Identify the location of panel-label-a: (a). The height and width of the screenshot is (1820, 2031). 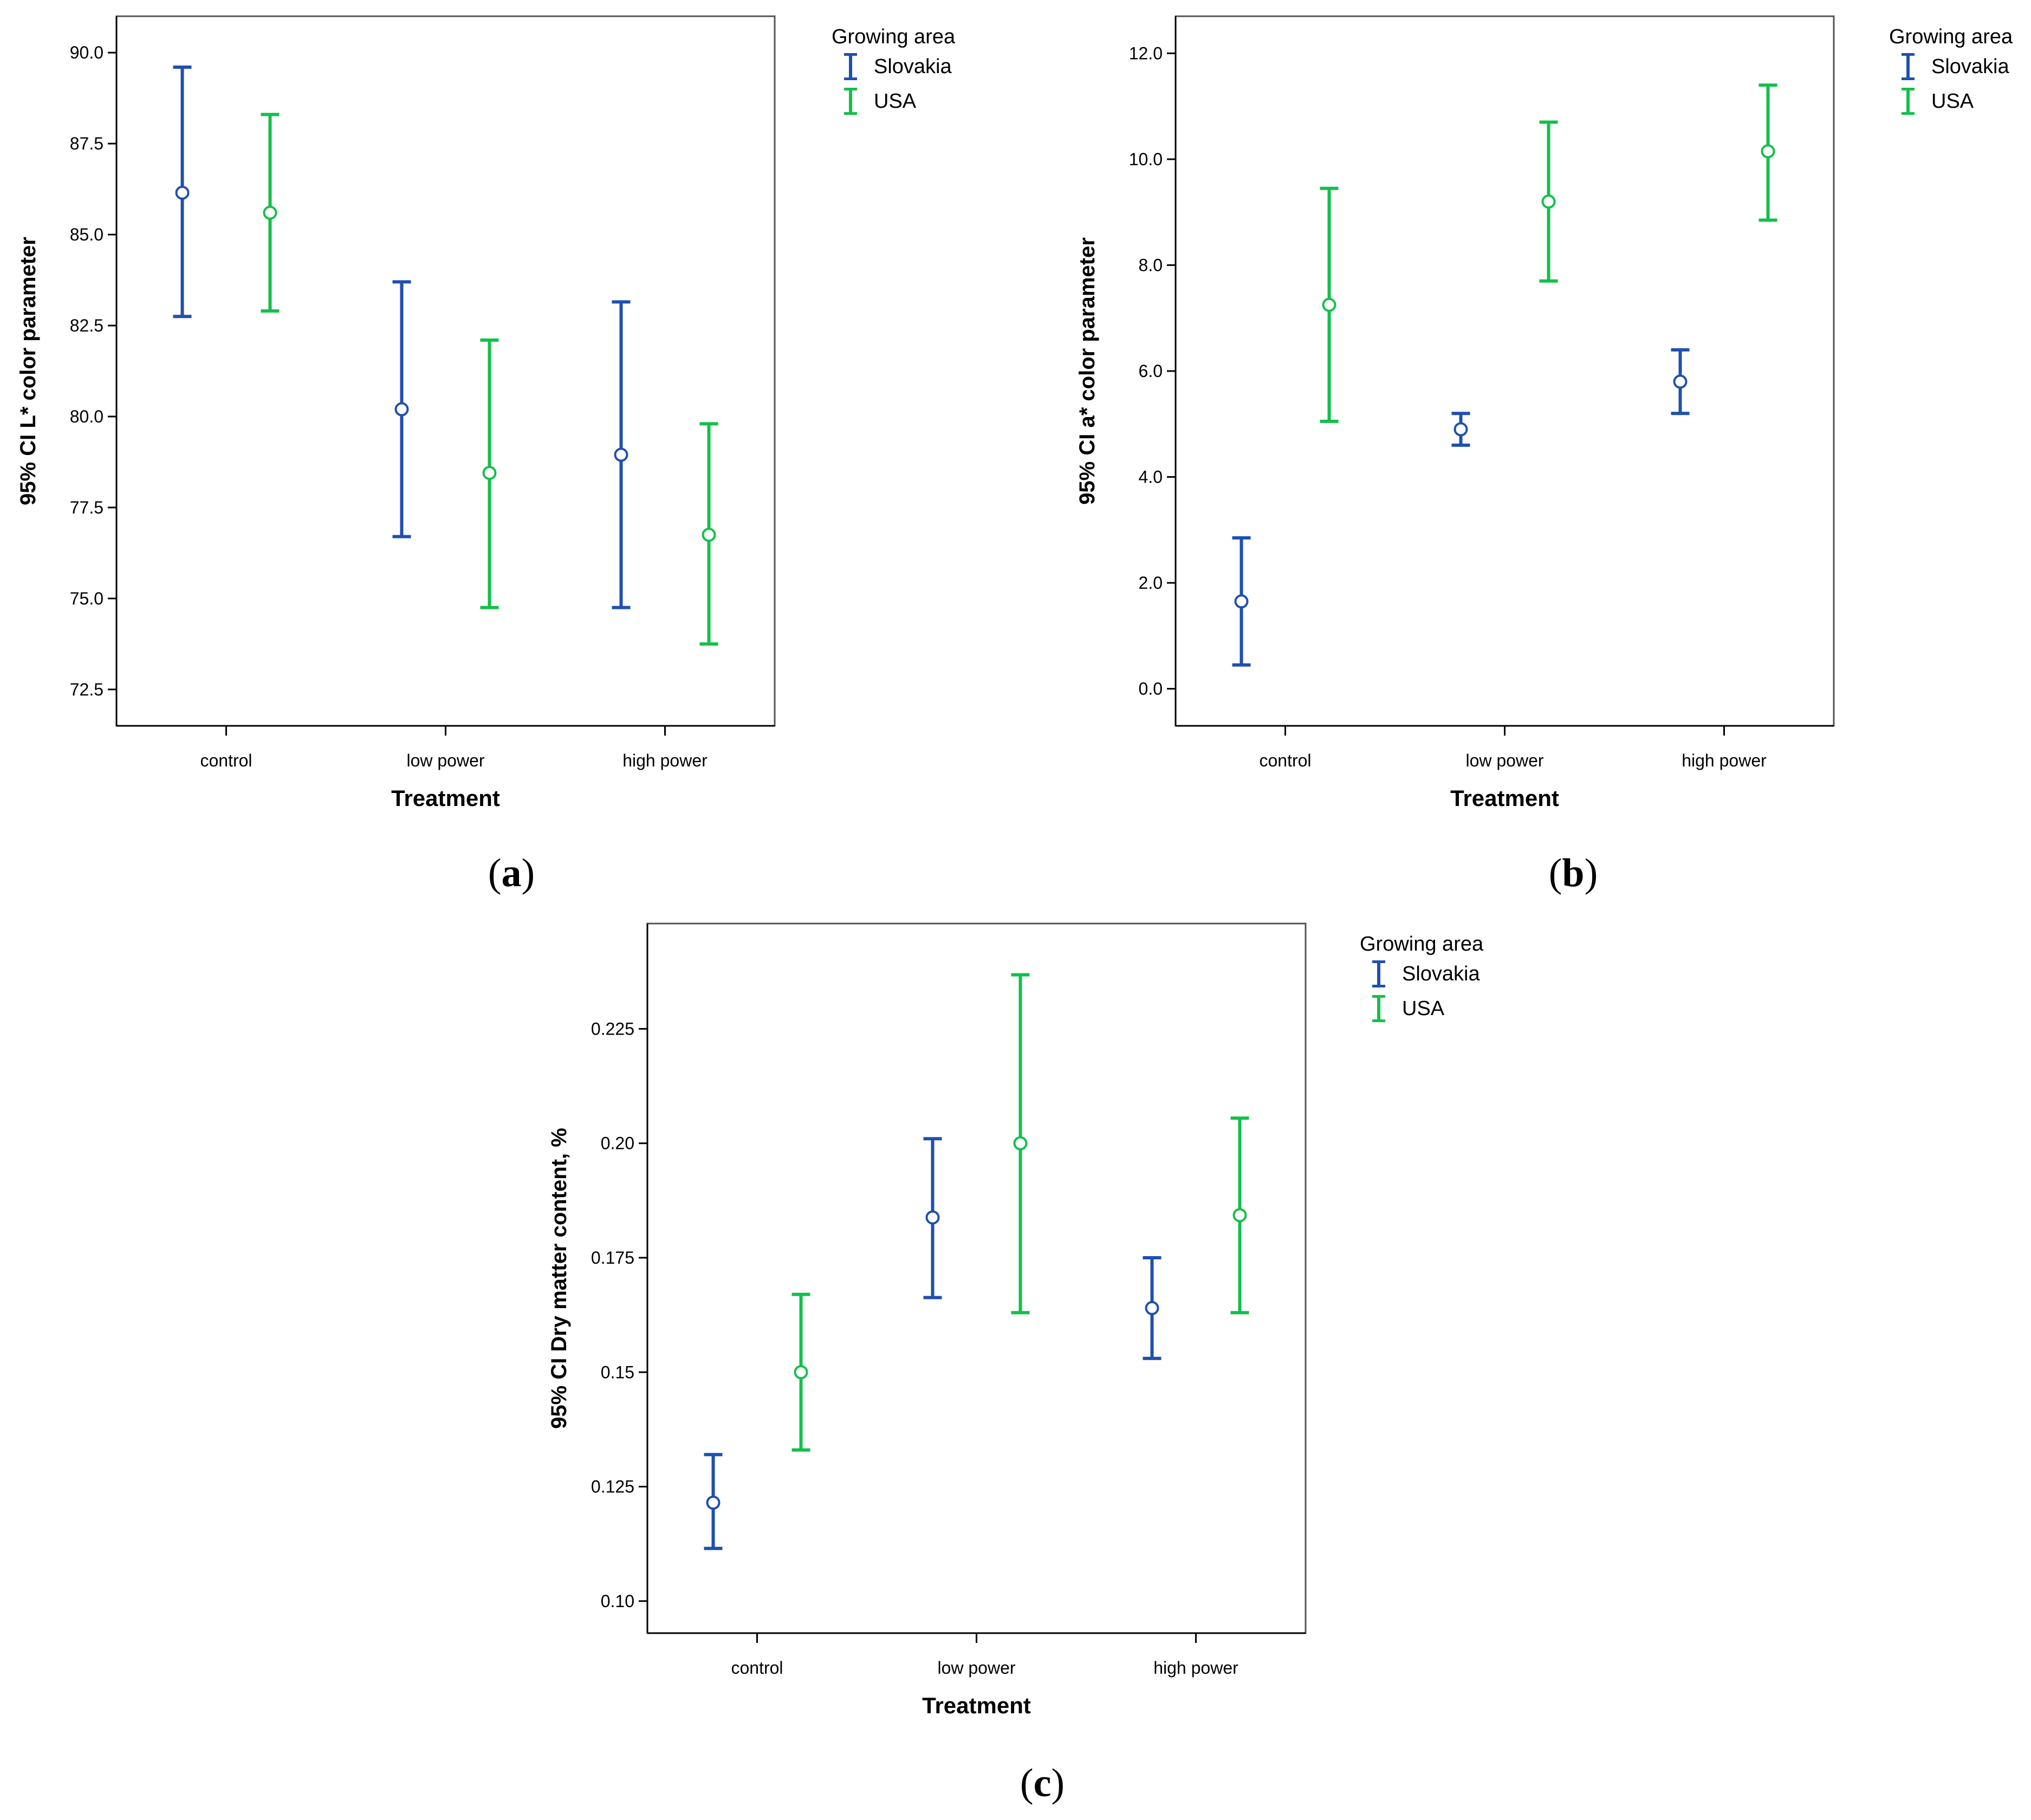
(511, 873).